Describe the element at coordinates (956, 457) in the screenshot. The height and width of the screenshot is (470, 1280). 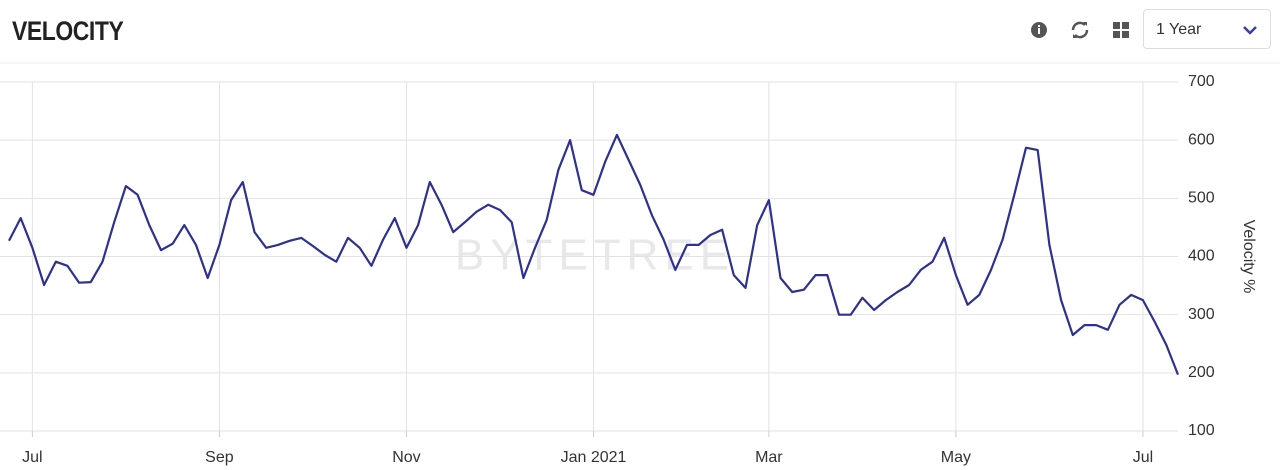
I see `x-tick-label: May` at that location.